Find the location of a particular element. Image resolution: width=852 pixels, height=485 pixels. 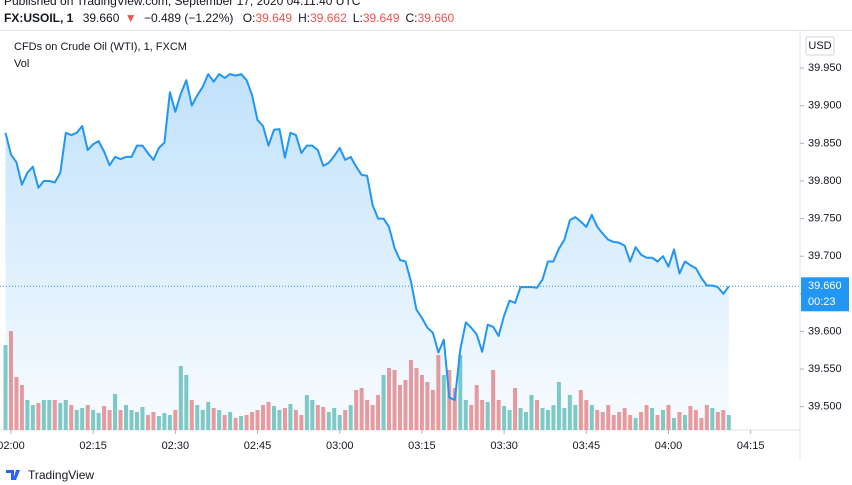

series-name: CFDs on Crude Oil (WTI), 1, FXCM is located at coordinates (100, 47).